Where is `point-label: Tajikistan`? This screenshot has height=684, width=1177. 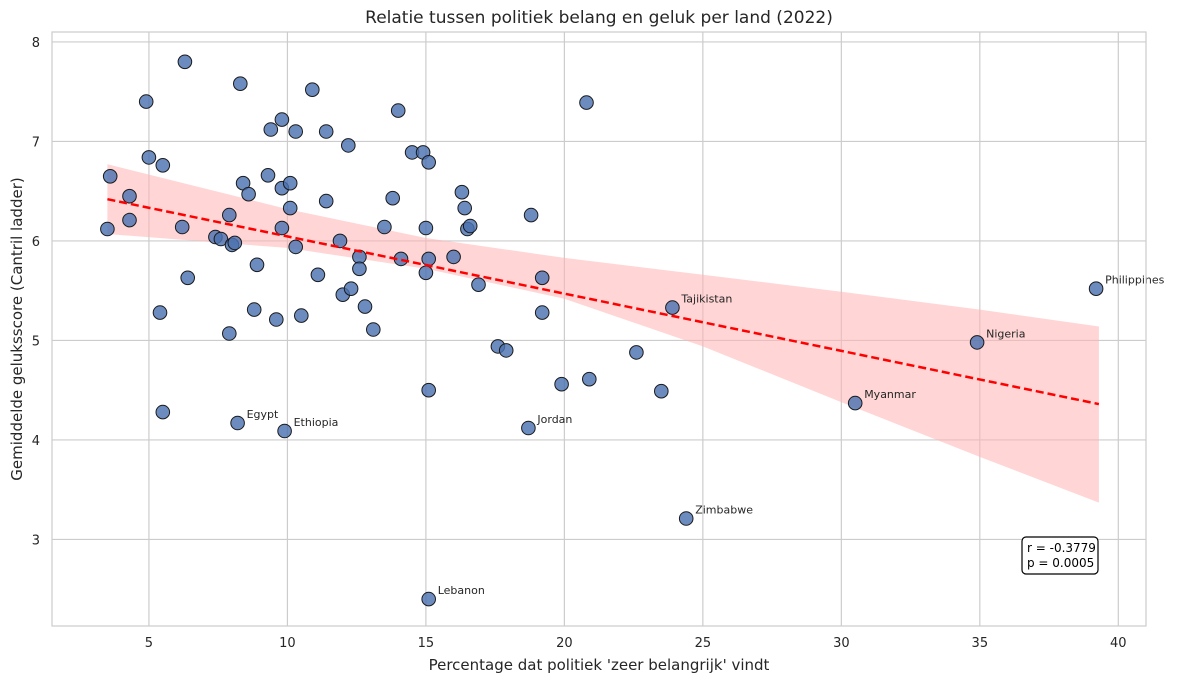 point-label: Tajikistan is located at coordinates (706, 299).